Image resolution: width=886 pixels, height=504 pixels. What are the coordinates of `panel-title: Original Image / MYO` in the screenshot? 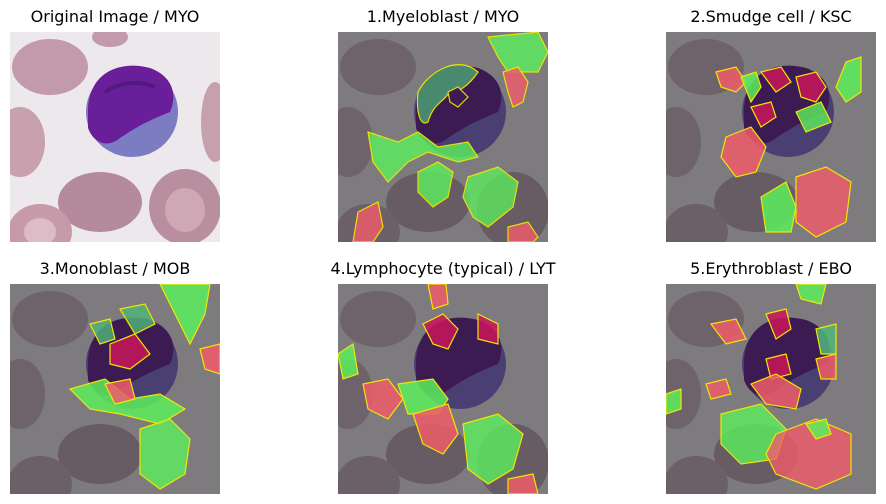 It's located at (115, 16).